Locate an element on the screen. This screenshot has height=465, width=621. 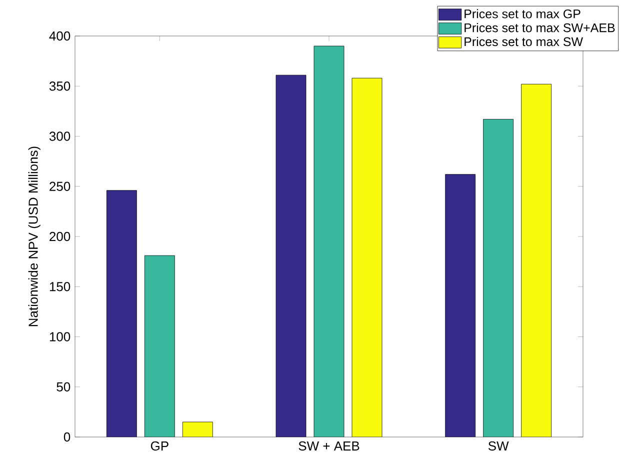
legend-label: Prices set to max GP is located at coordinates (522, 13).